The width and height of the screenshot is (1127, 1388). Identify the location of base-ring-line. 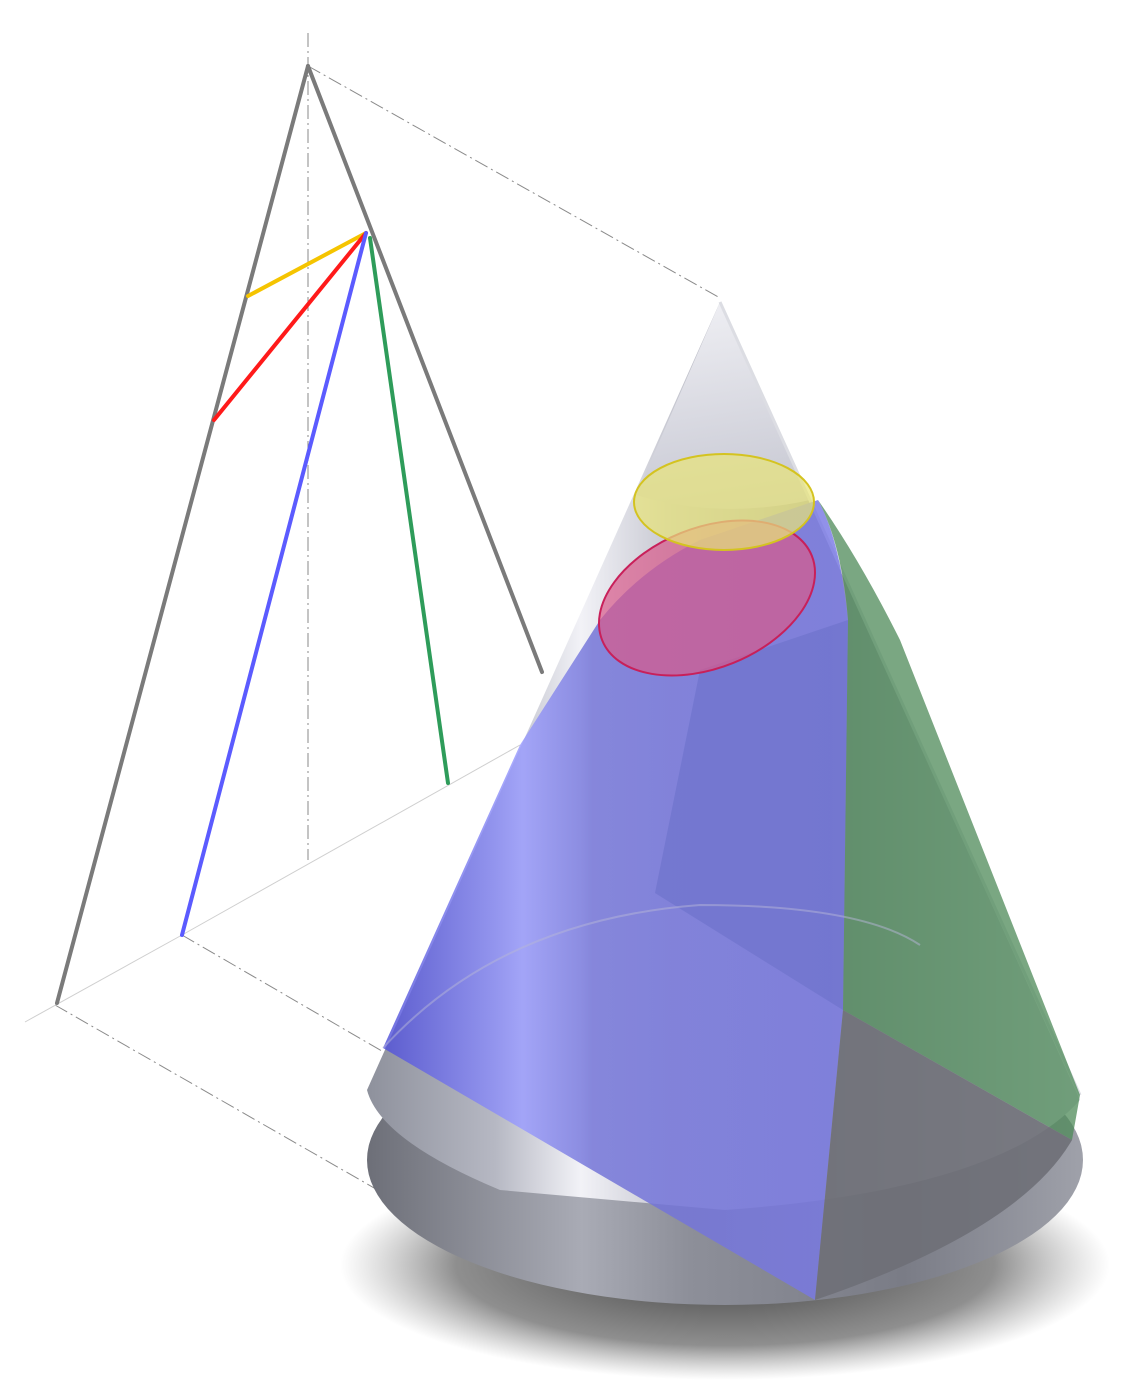
(651, 976).